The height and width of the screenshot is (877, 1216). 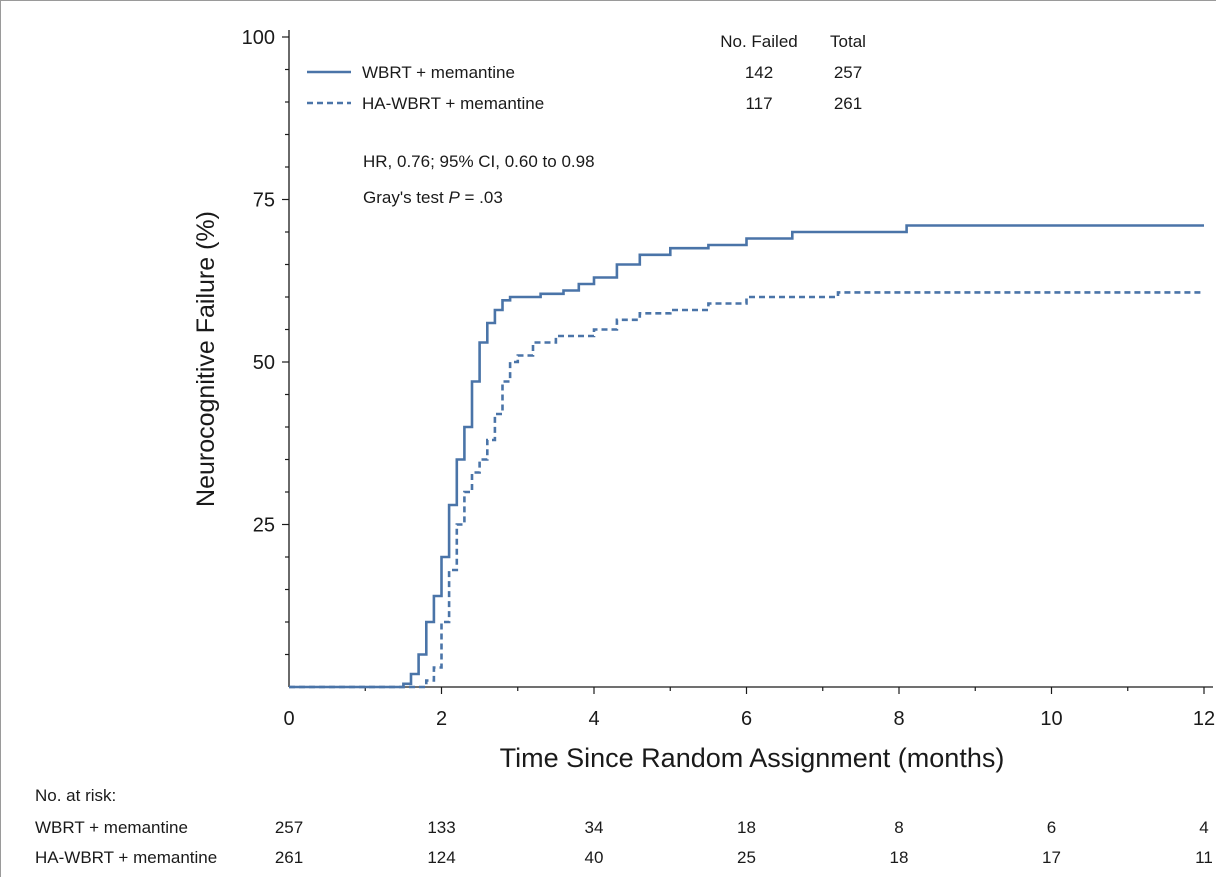 I want to click on at-risk-value: 257, so click(x=289, y=827).